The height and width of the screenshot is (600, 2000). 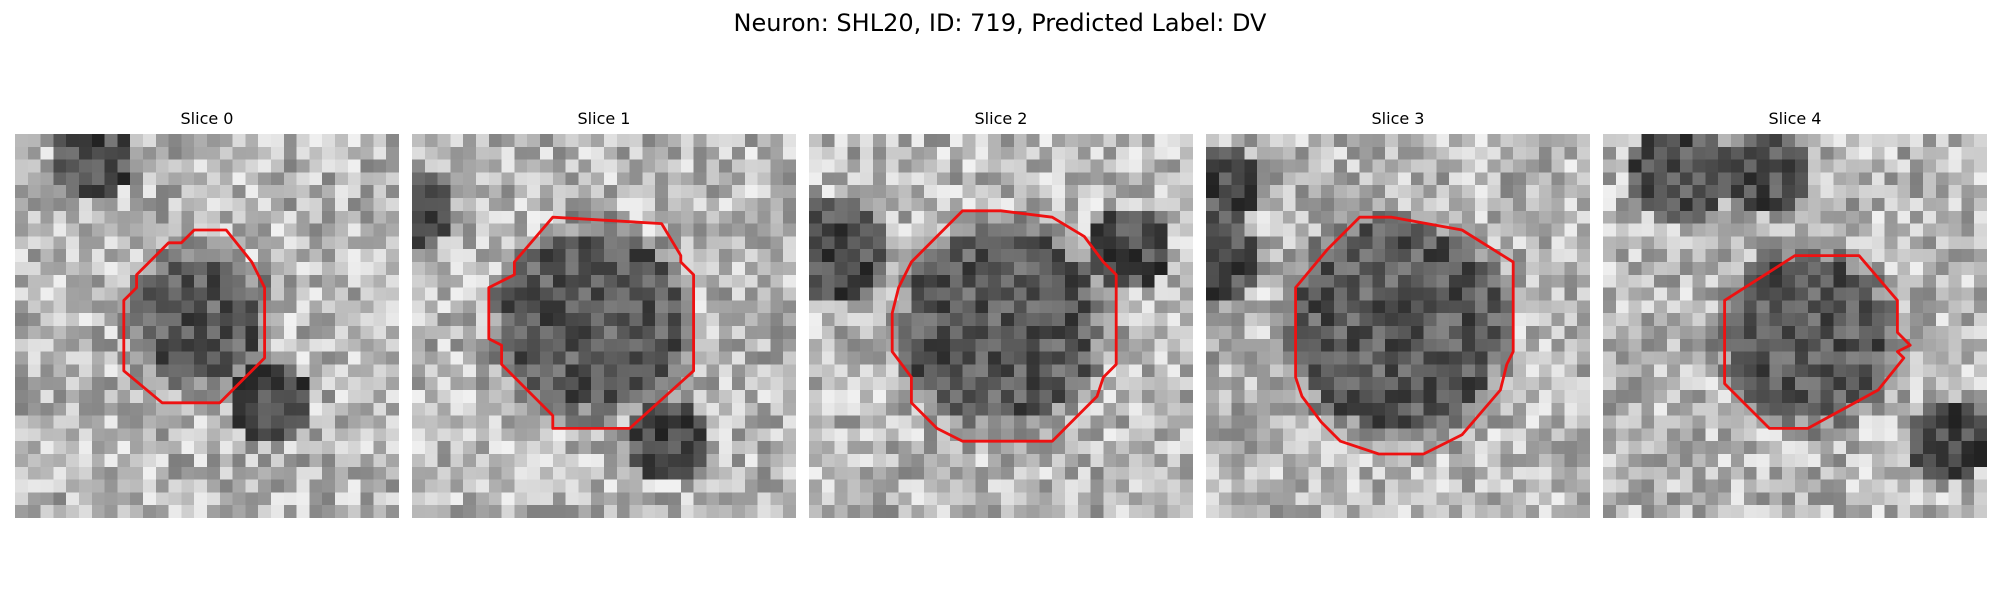 I want to click on slice-panel-1: Slice 1, so click(x=604, y=313).